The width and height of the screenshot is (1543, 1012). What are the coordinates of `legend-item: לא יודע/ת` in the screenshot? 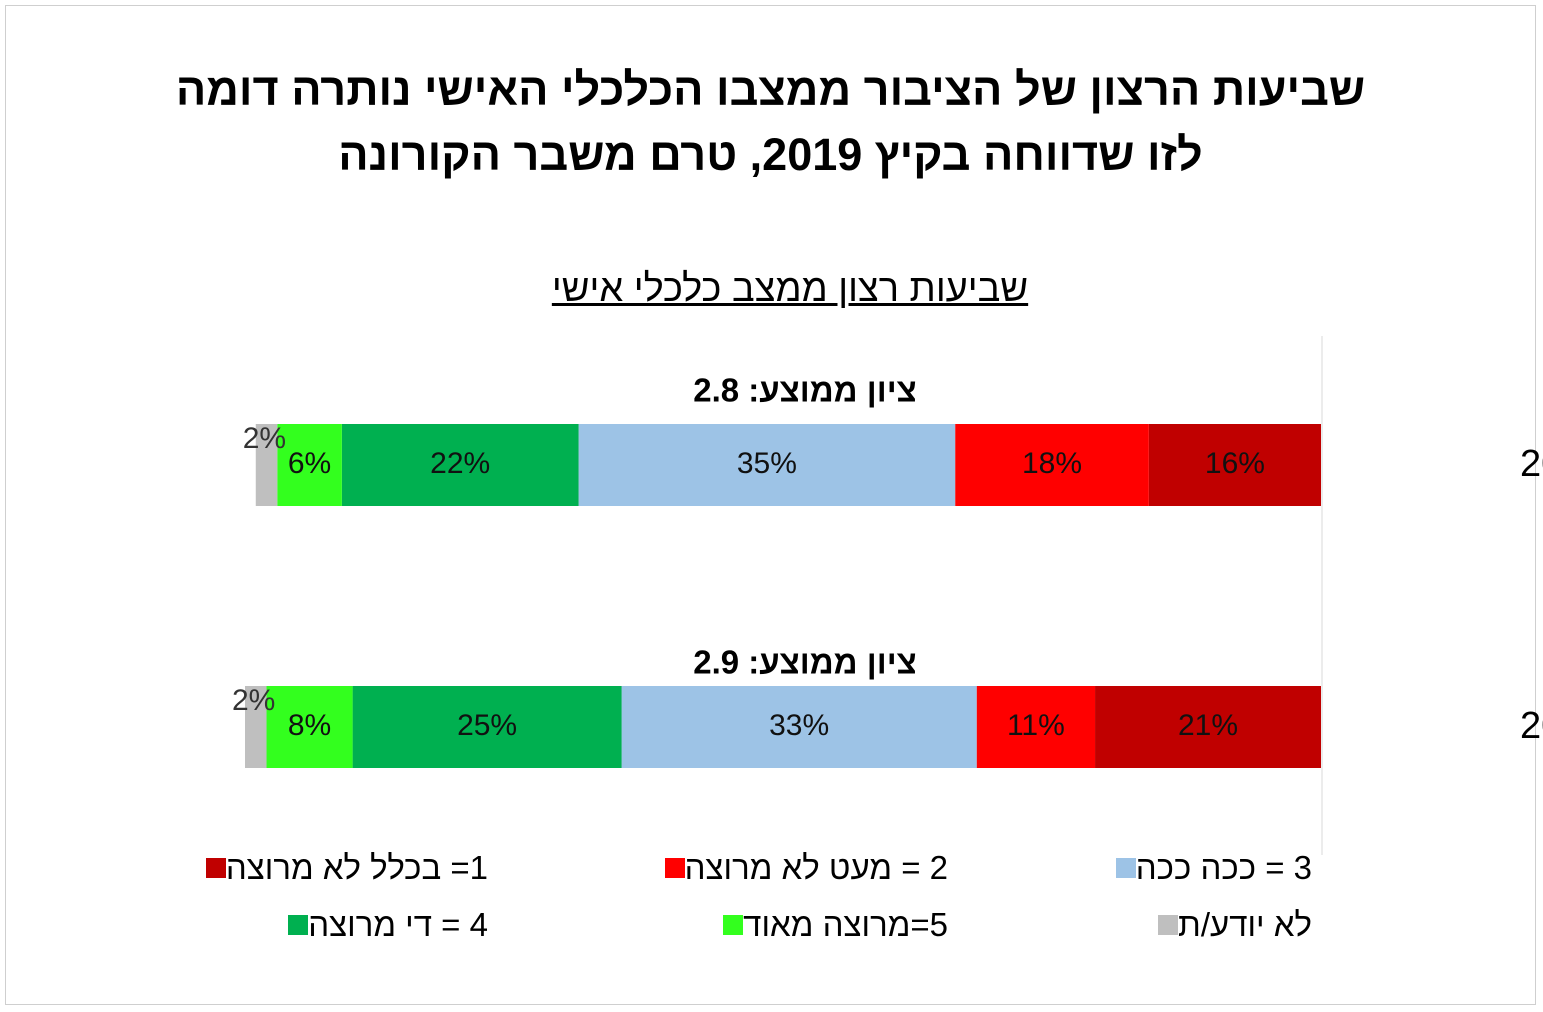 It's located at (1230, 925).